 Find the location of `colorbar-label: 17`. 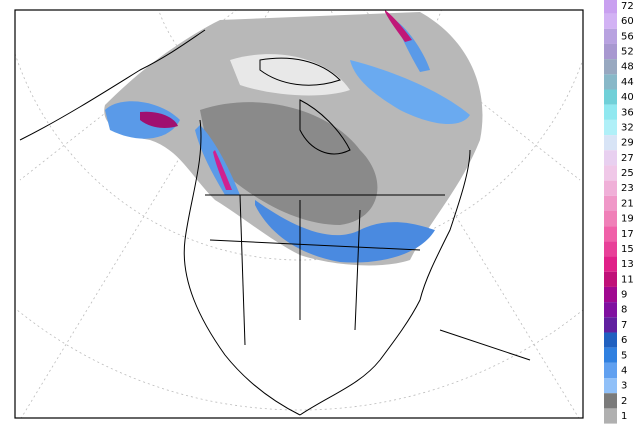

colorbar-label: 17 is located at coordinates (627, 234).